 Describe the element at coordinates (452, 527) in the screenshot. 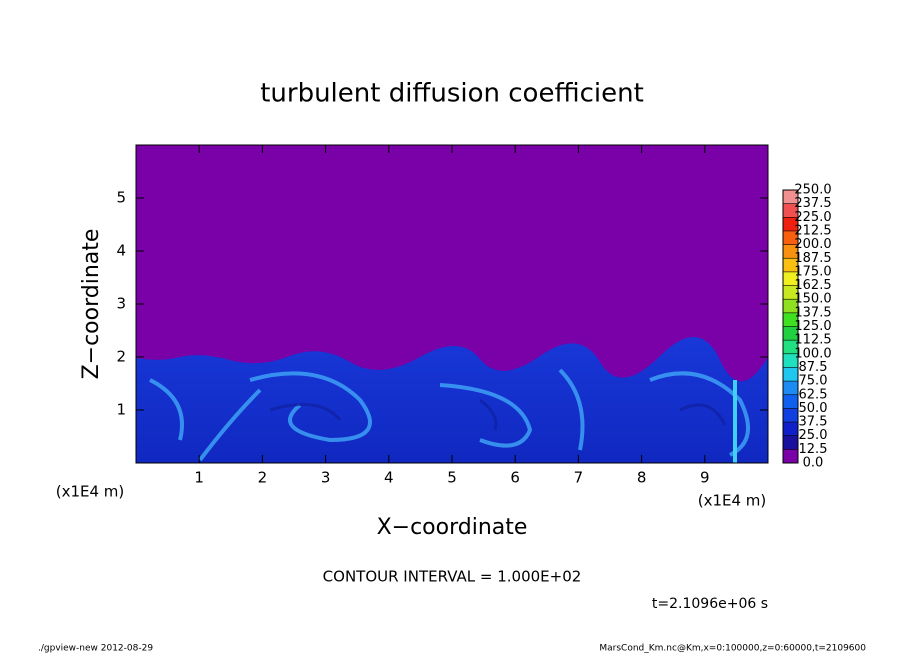

I see `x-axis-label: X−coordinate` at that location.